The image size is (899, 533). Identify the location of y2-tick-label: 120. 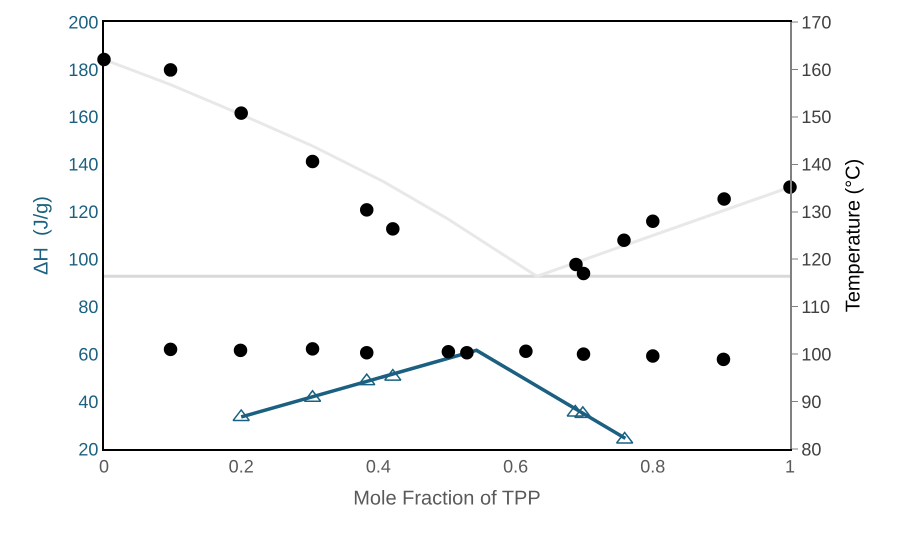
(816, 260).